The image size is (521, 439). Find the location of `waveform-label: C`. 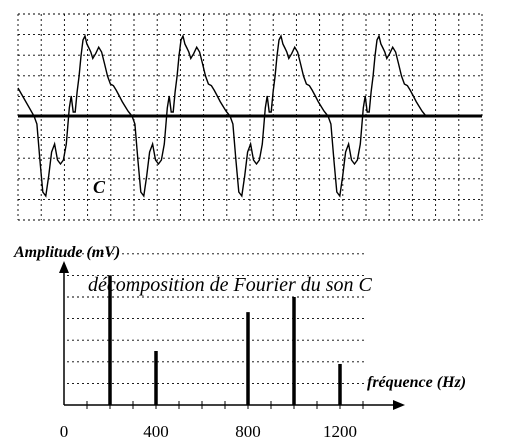

waveform-label: C is located at coordinates (99, 187).